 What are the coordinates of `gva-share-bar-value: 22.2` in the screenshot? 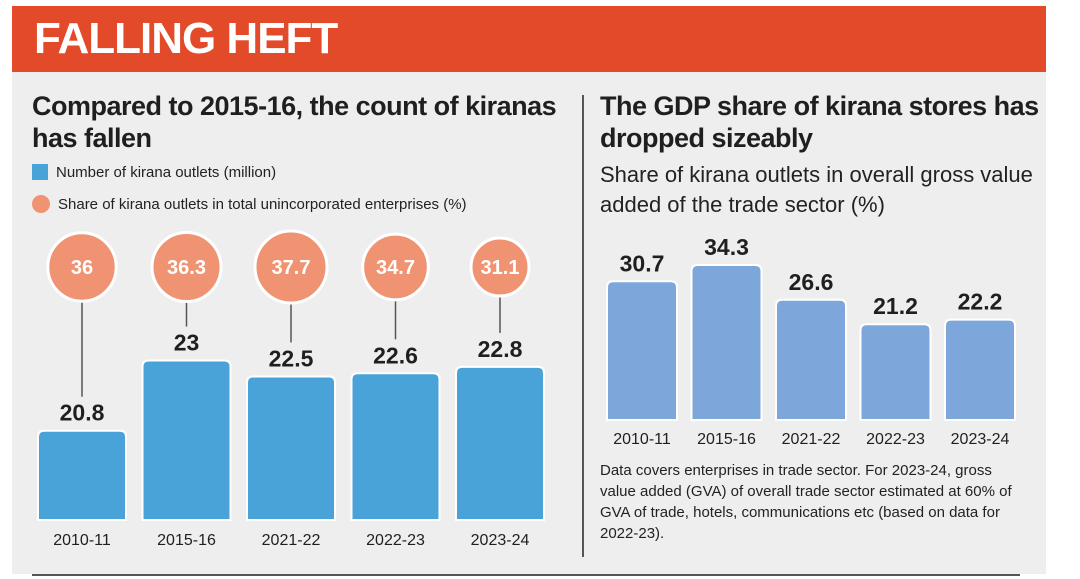 It's located at (980, 302).